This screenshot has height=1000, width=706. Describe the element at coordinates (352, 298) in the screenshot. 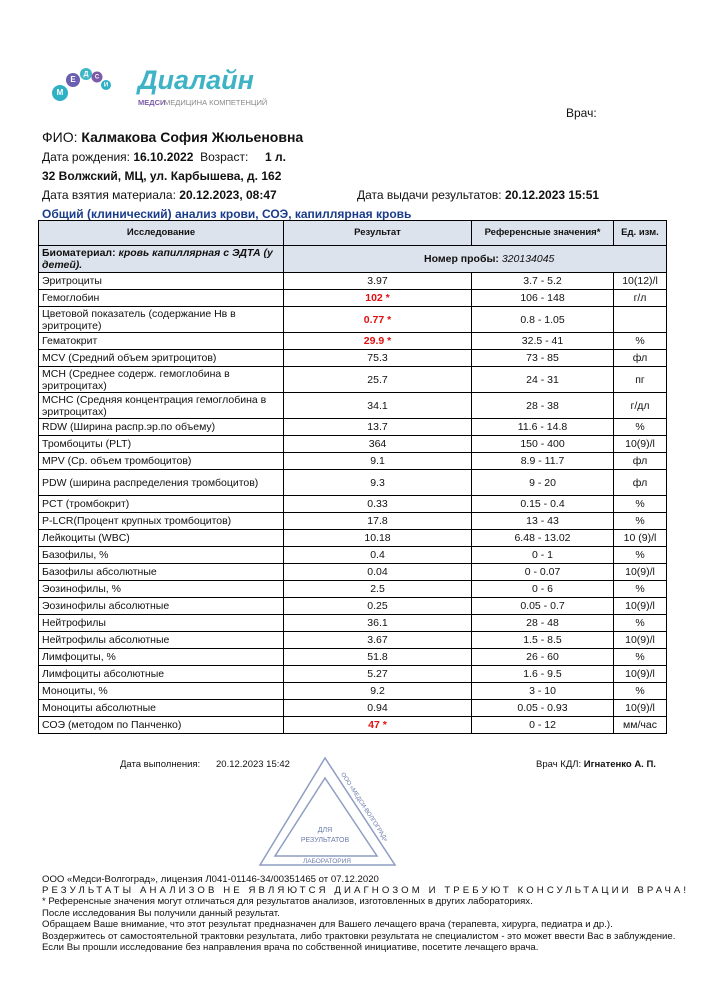

I see `result-row: Гемоглобин 102 * 106 - 148 г/л` at that location.